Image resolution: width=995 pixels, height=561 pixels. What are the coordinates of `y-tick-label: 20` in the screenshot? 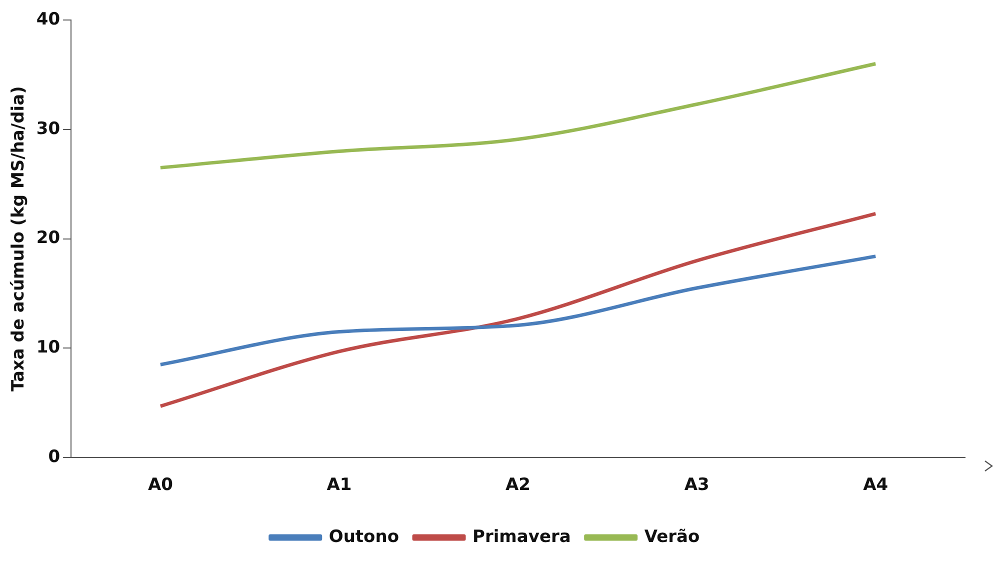 It's located at (48, 238).